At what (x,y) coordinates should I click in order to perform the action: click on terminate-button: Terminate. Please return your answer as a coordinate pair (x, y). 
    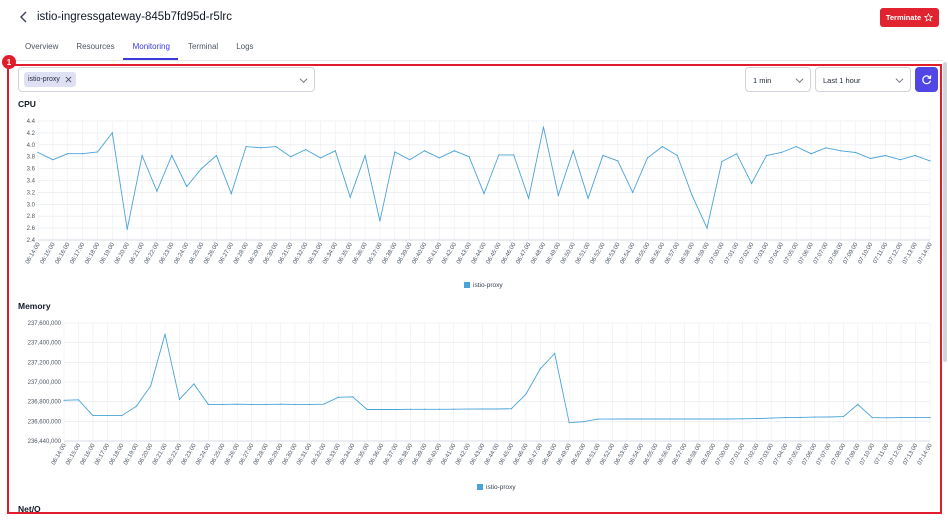
    Looking at the image, I should click on (909, 17).